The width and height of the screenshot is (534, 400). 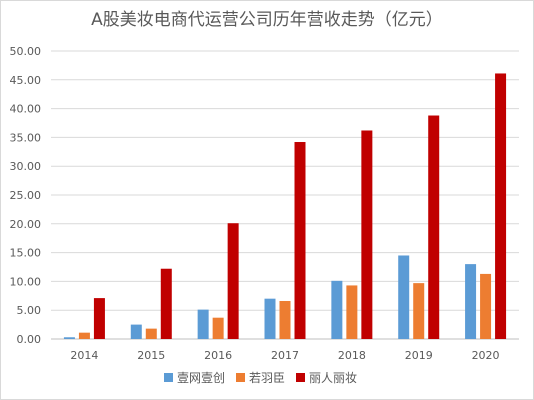 What do you see at coordinates (26, 137) in the screenshot?
I see `y-tick-label: 35.00` at bounding box center [26, 137].